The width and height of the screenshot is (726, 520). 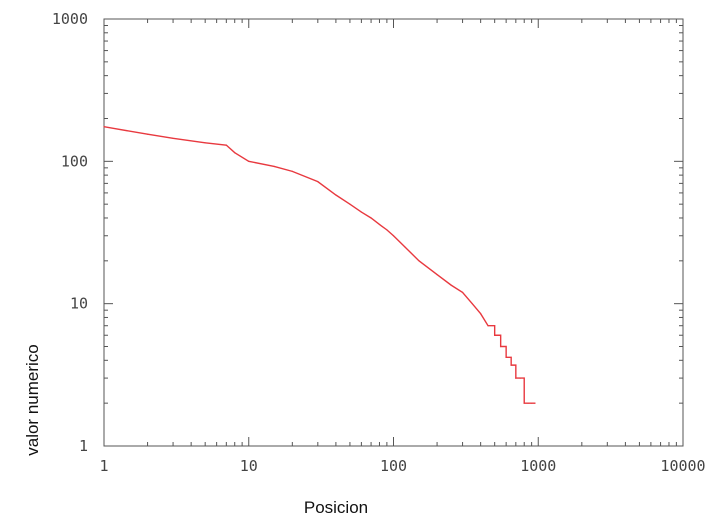 I want to click on x-axis-title: Posicion, so click(x=336, y=507).